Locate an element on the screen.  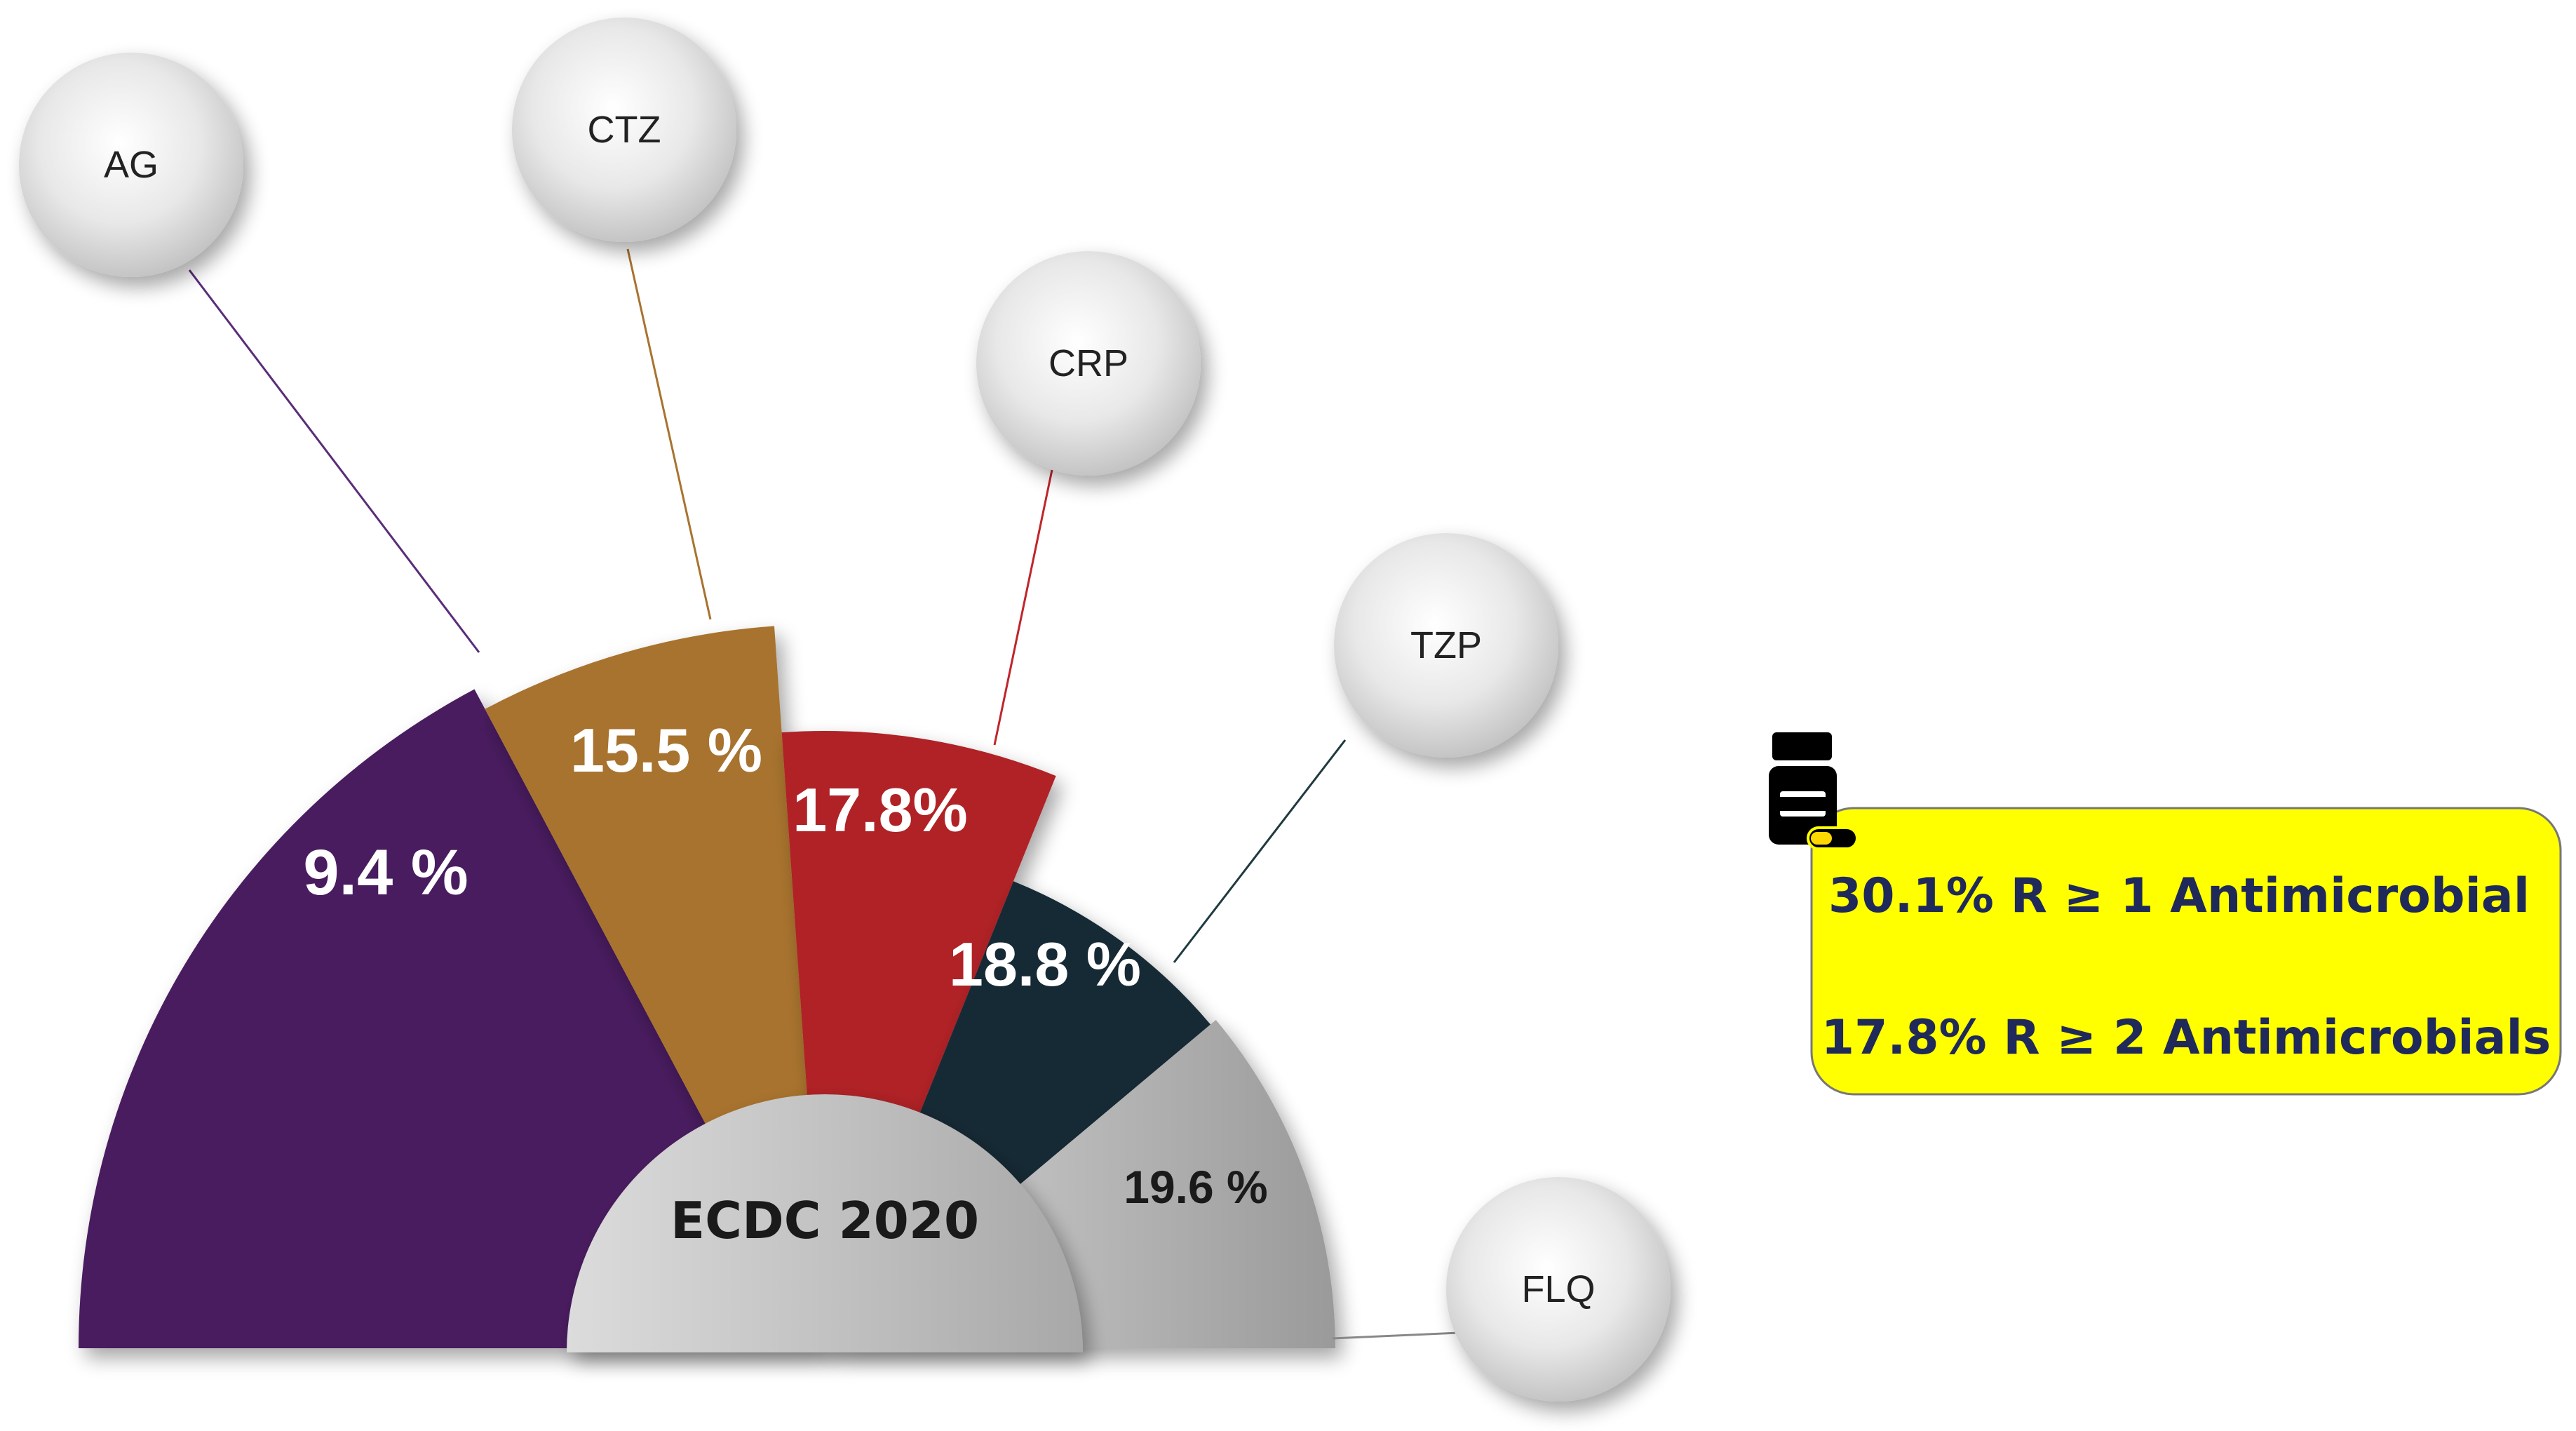
bubble-crp: CRP is located at coordinates (1088, 363).